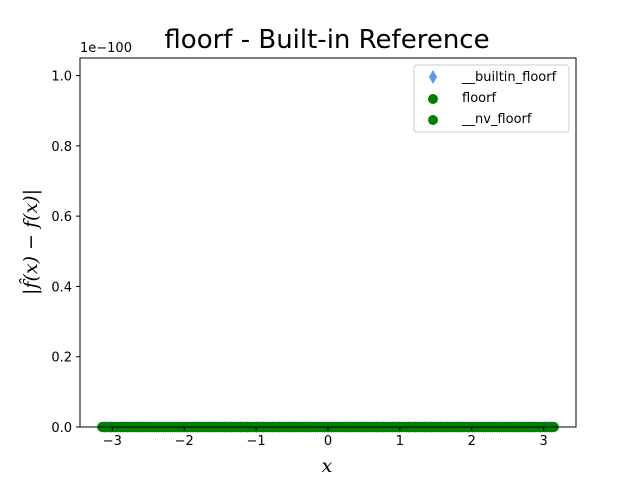 This screenshot has height=480, width=640. I want to click on y-offset-label: 1e−100, so click(106, 48).